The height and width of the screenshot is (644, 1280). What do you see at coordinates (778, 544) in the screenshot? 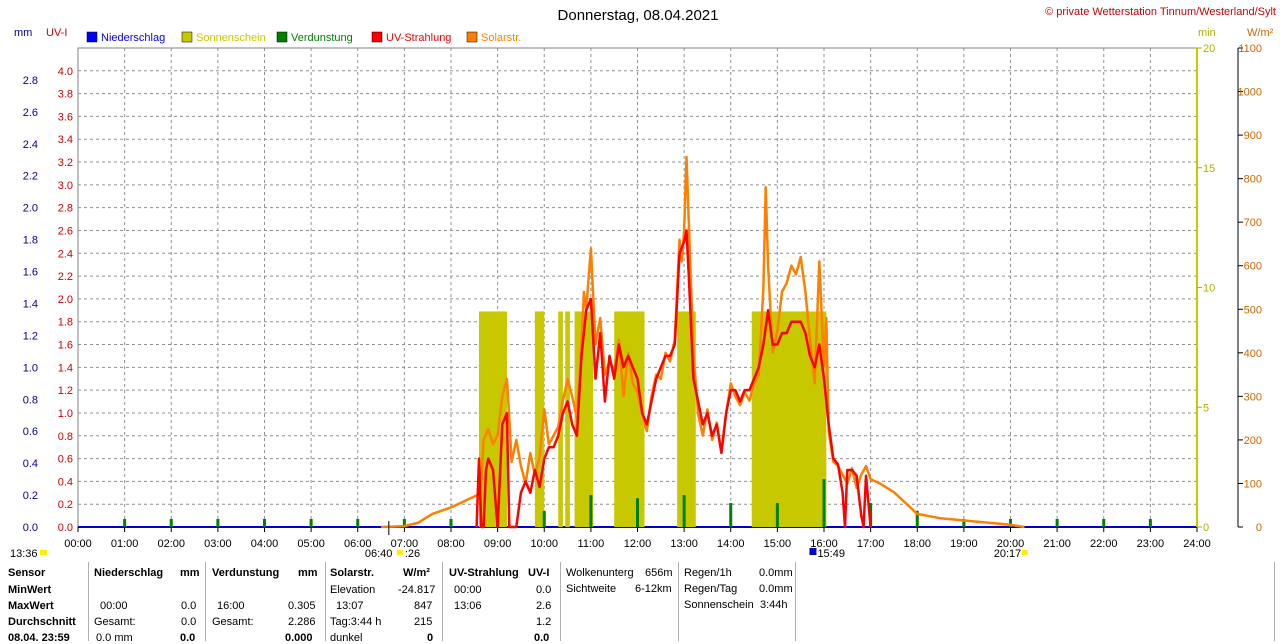
I see `x-tick-15: 15:00` at bounding box center [778, 544].